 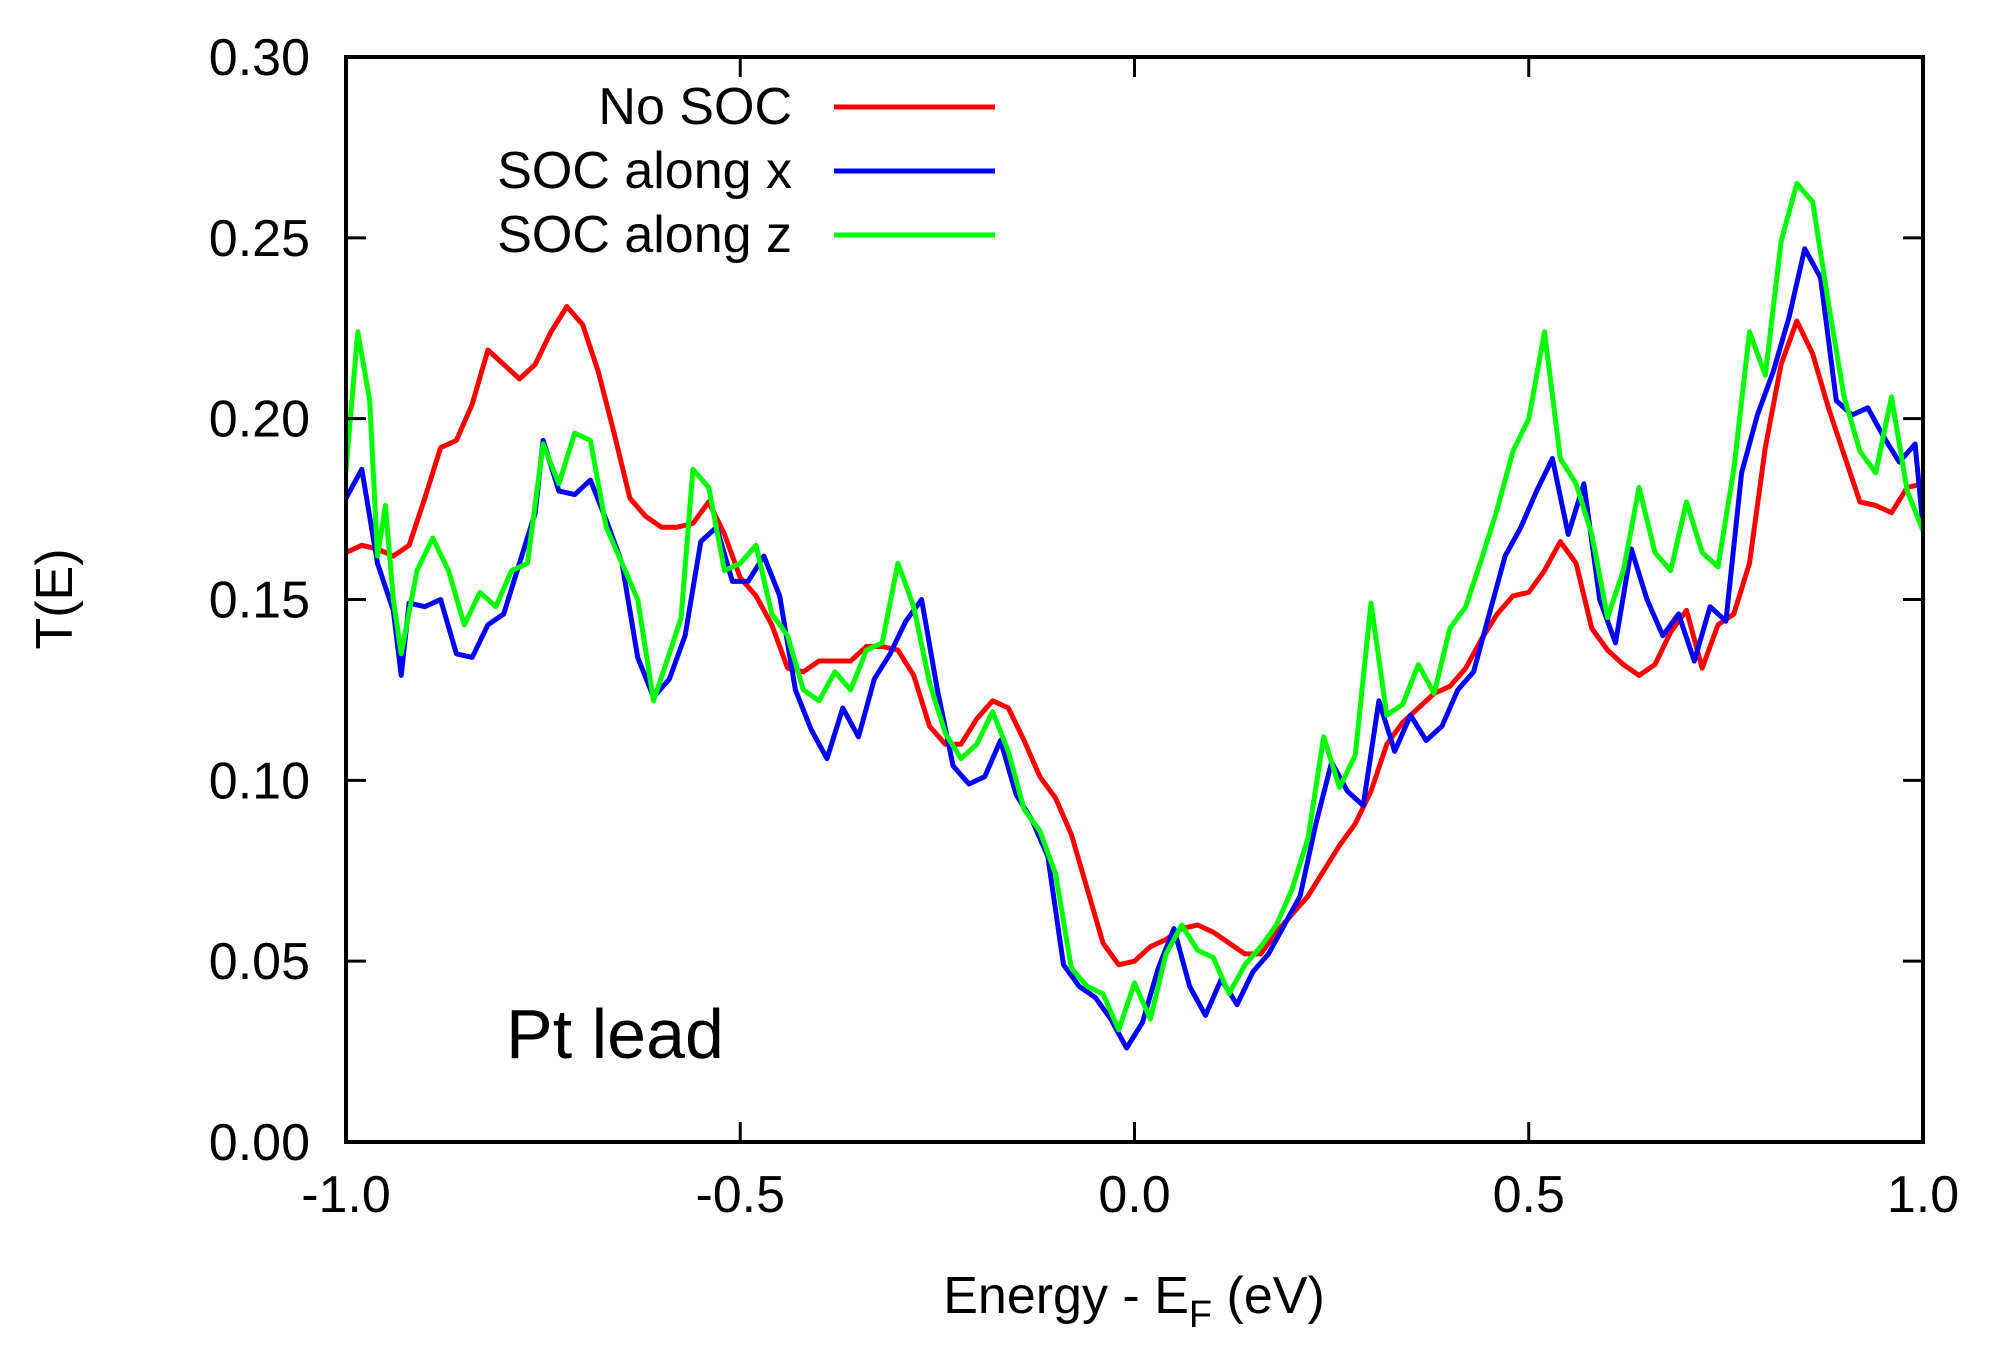 What do you see at coordinates (259, 58) in the screenshot?
I see `y-tick-label: 0.30` at bounding box center [259, 58].